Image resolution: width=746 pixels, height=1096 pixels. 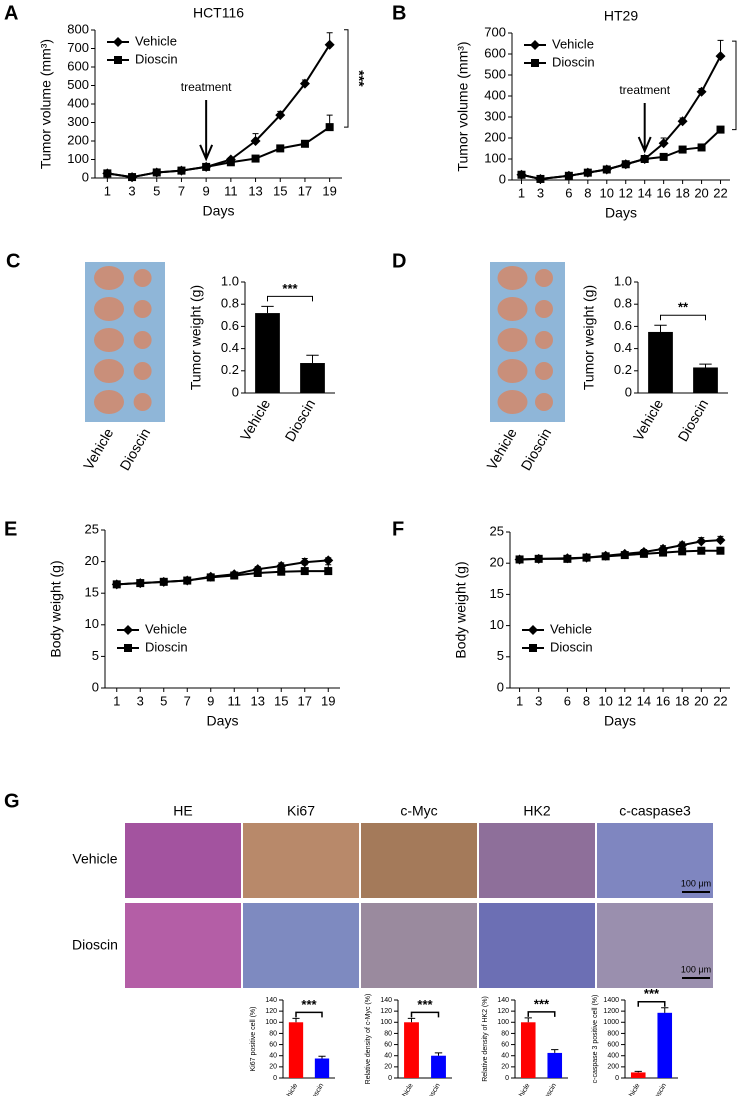 What do you see at coordinates (485, 1039) in the screenshot?
I see `y-axis-label: Relative density of HK2 (%)` at bounding box center [485, 1039].